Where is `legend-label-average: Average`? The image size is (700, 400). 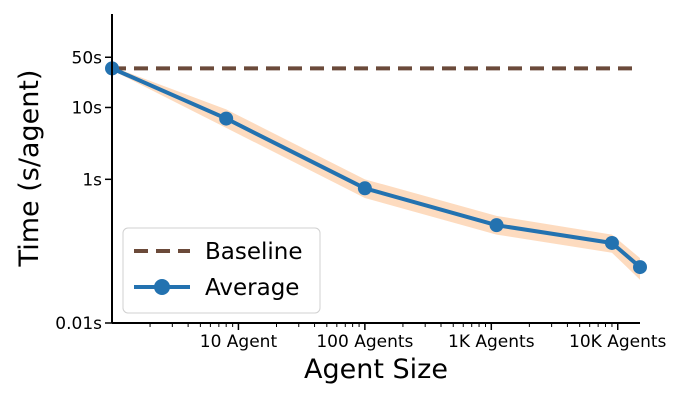 legend-label-average: Average is located at coordinates (252, 288).